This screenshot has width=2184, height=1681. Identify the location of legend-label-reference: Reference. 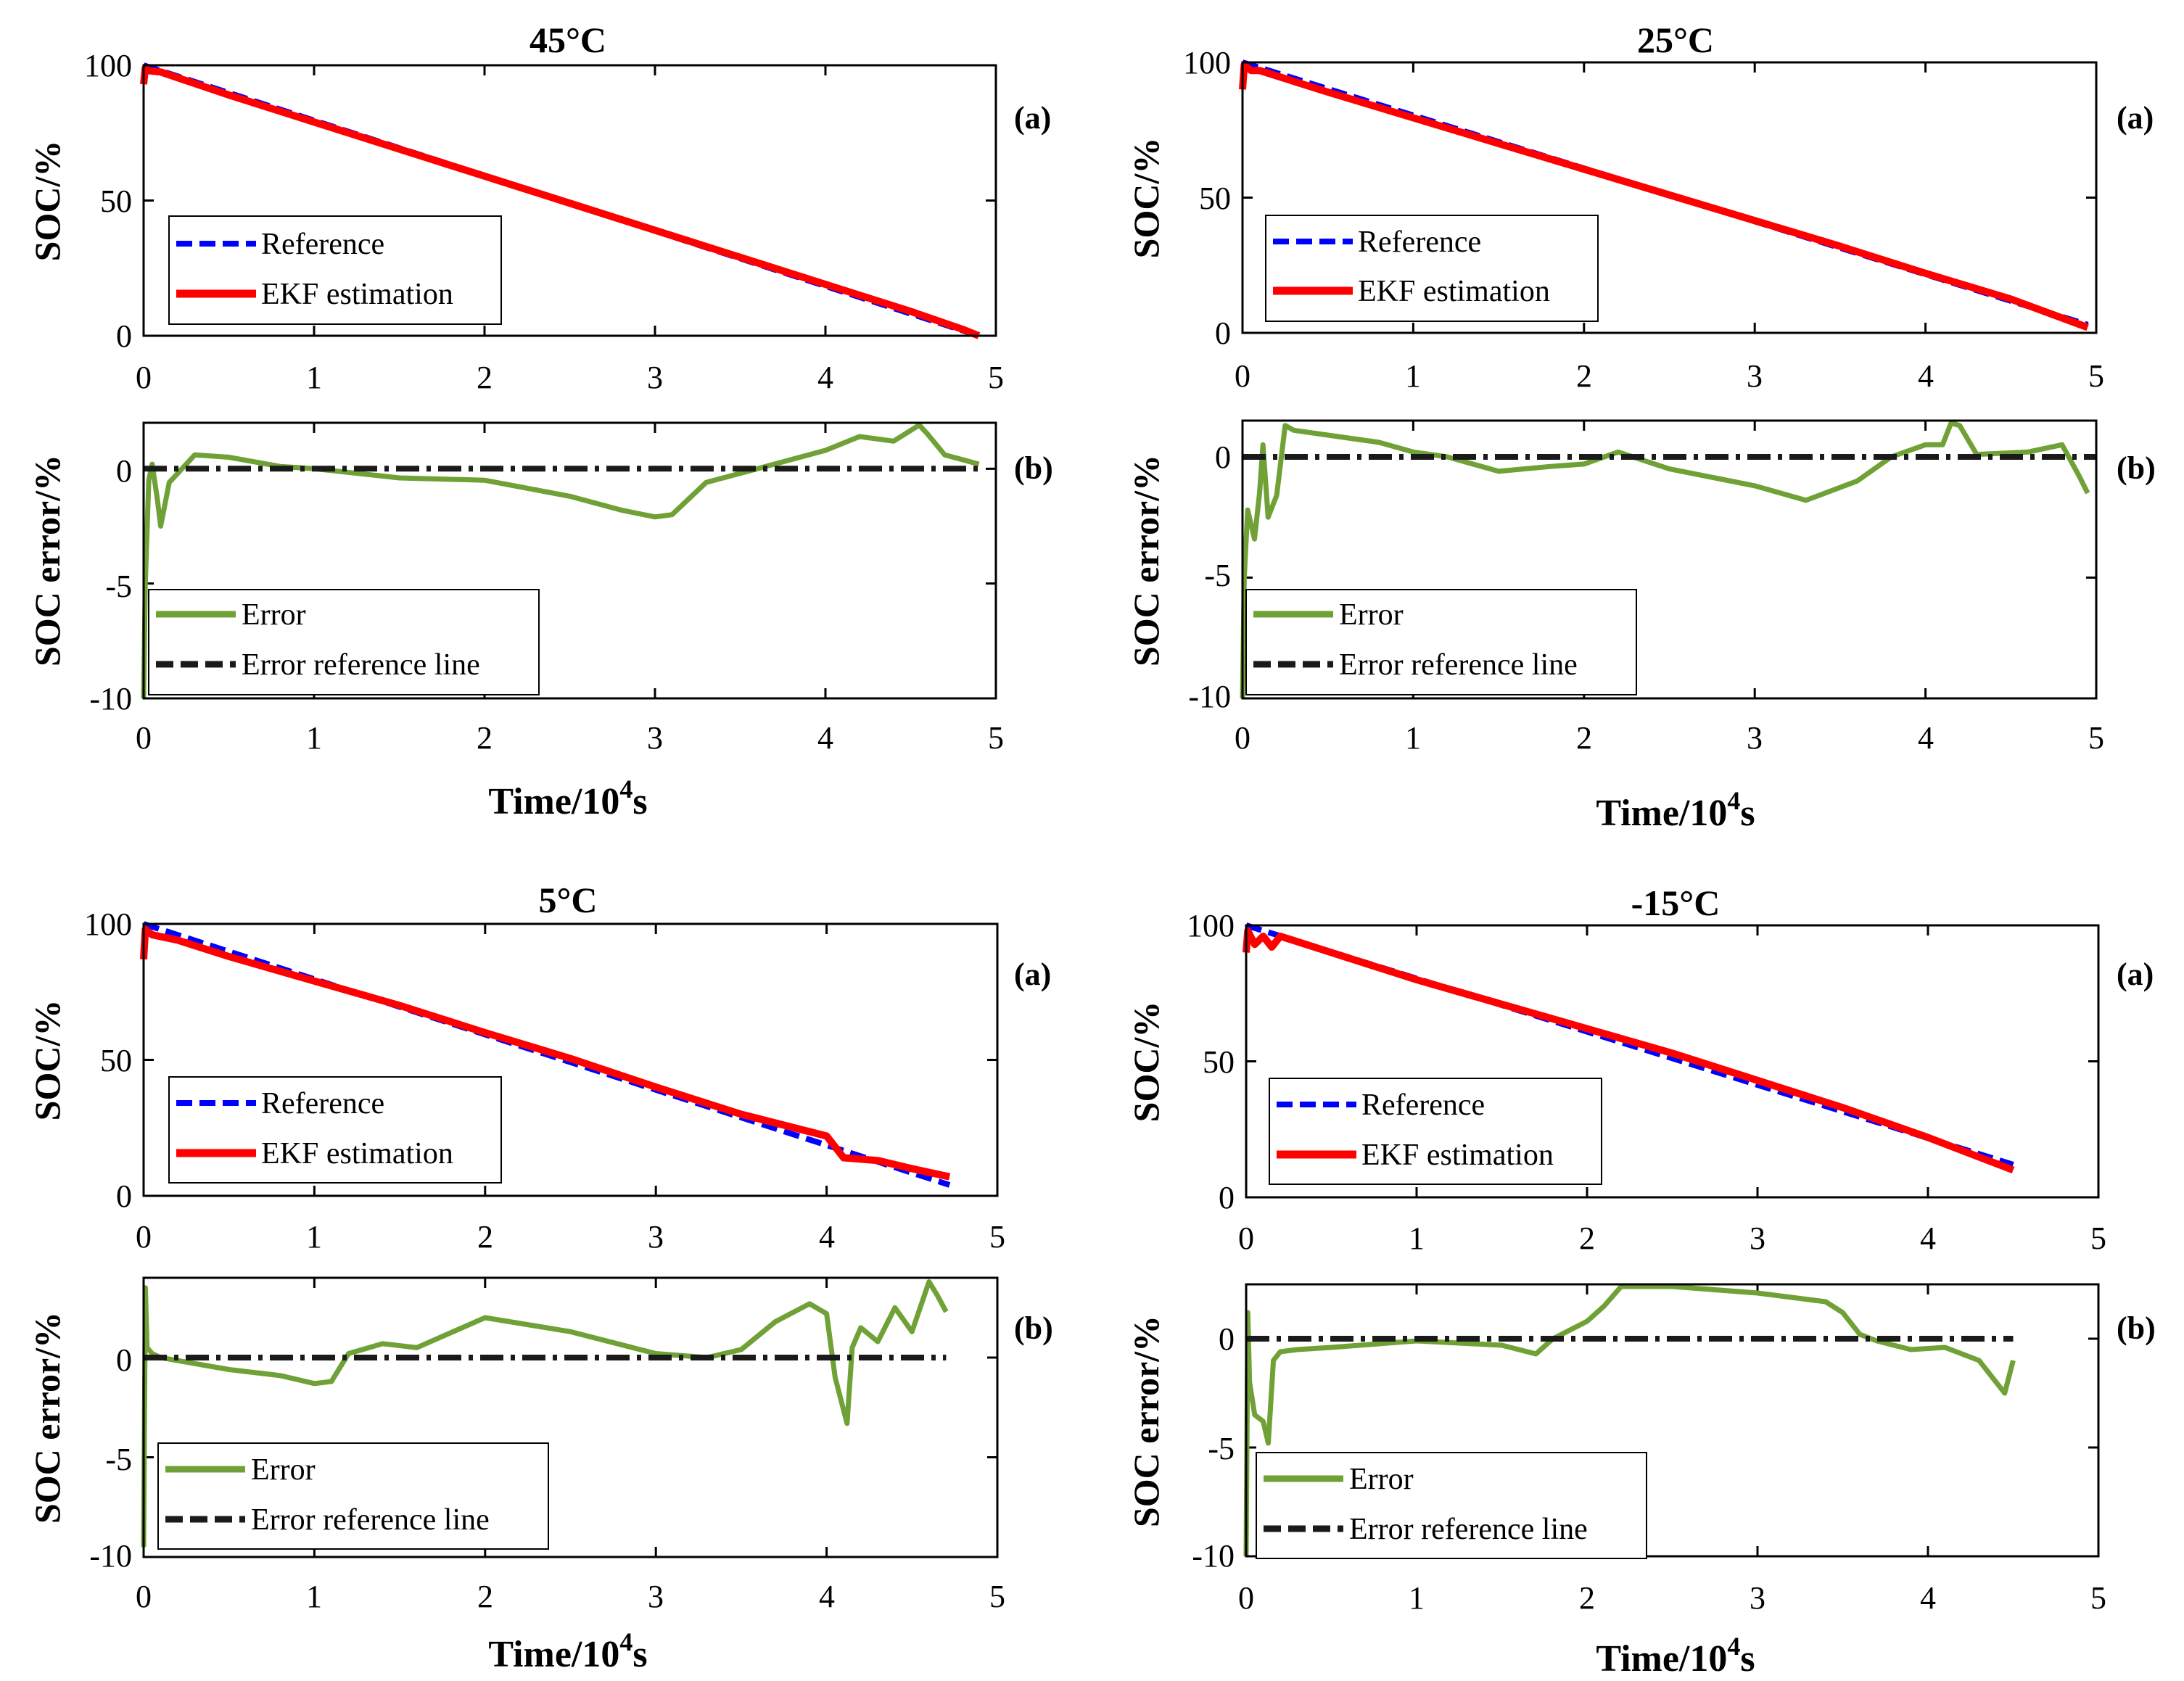
(1423, 1105).